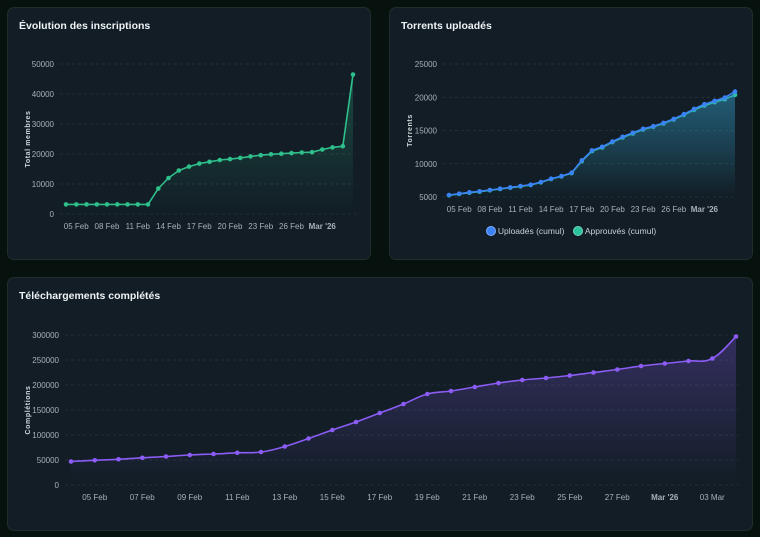 This screenshot has width=760, height=537. What do you see at coordinates (45, 360) in the screenshot?
I see `y-tick-label: 250000` at bounding box center [45, 360].